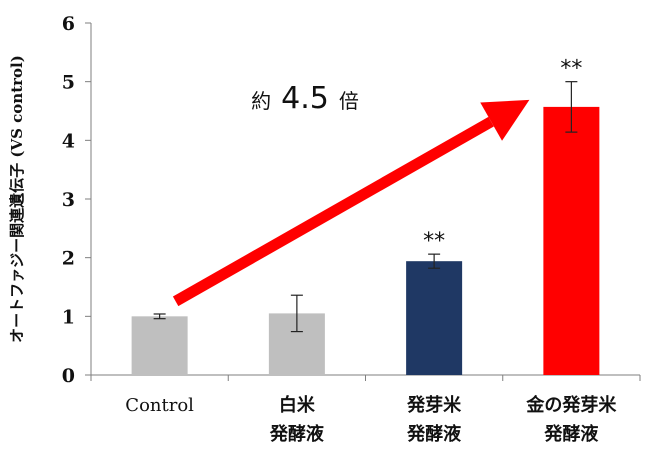 This screenshot has height=453, width=663. Describe the element at coordinates (502, 155) in the screenshot. I see `significance-markers: ** **` at that location.